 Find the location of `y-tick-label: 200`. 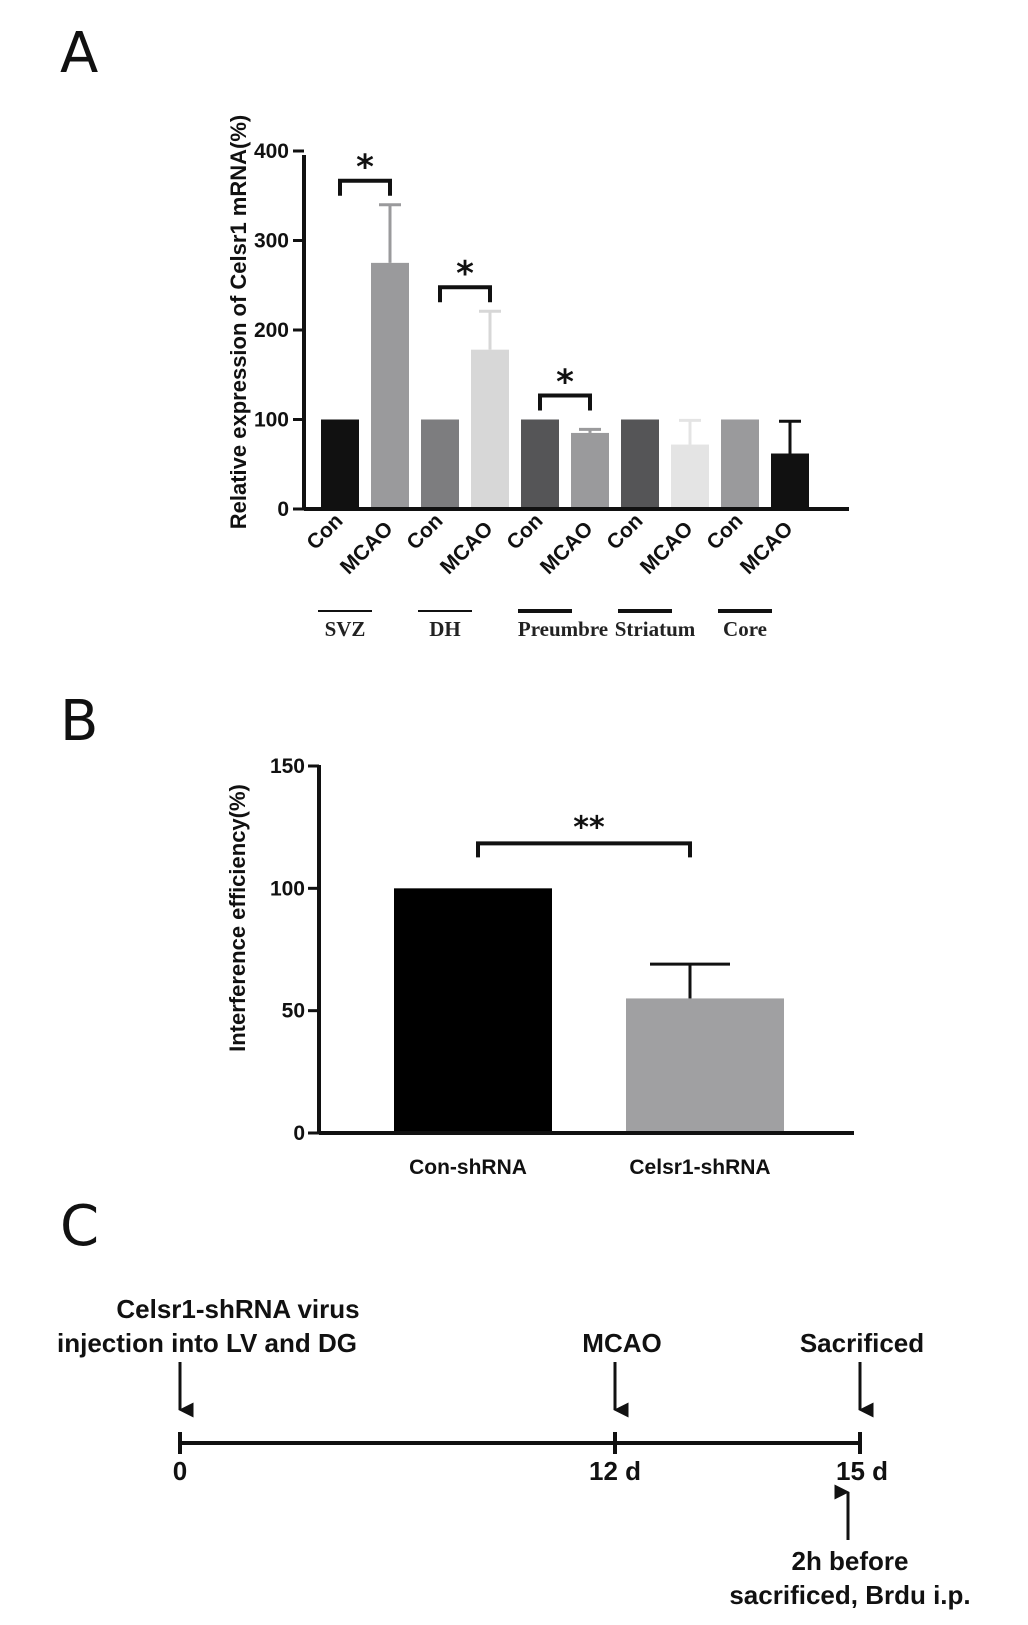

y-tick-label: 200 is located at coordinates (271, 330).